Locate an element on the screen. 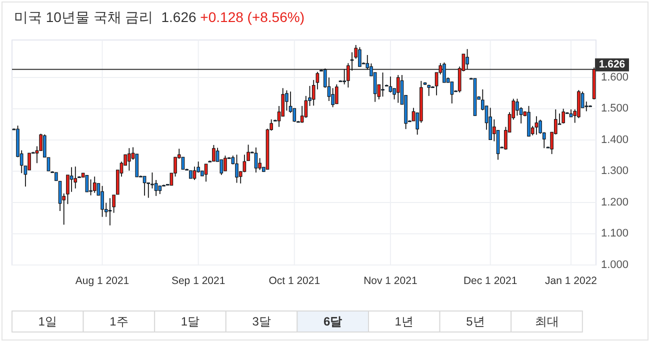 This screenshot has width=652, height=344. x-tick-label: Dec 1 2021 is located at coordinates (490, 281).